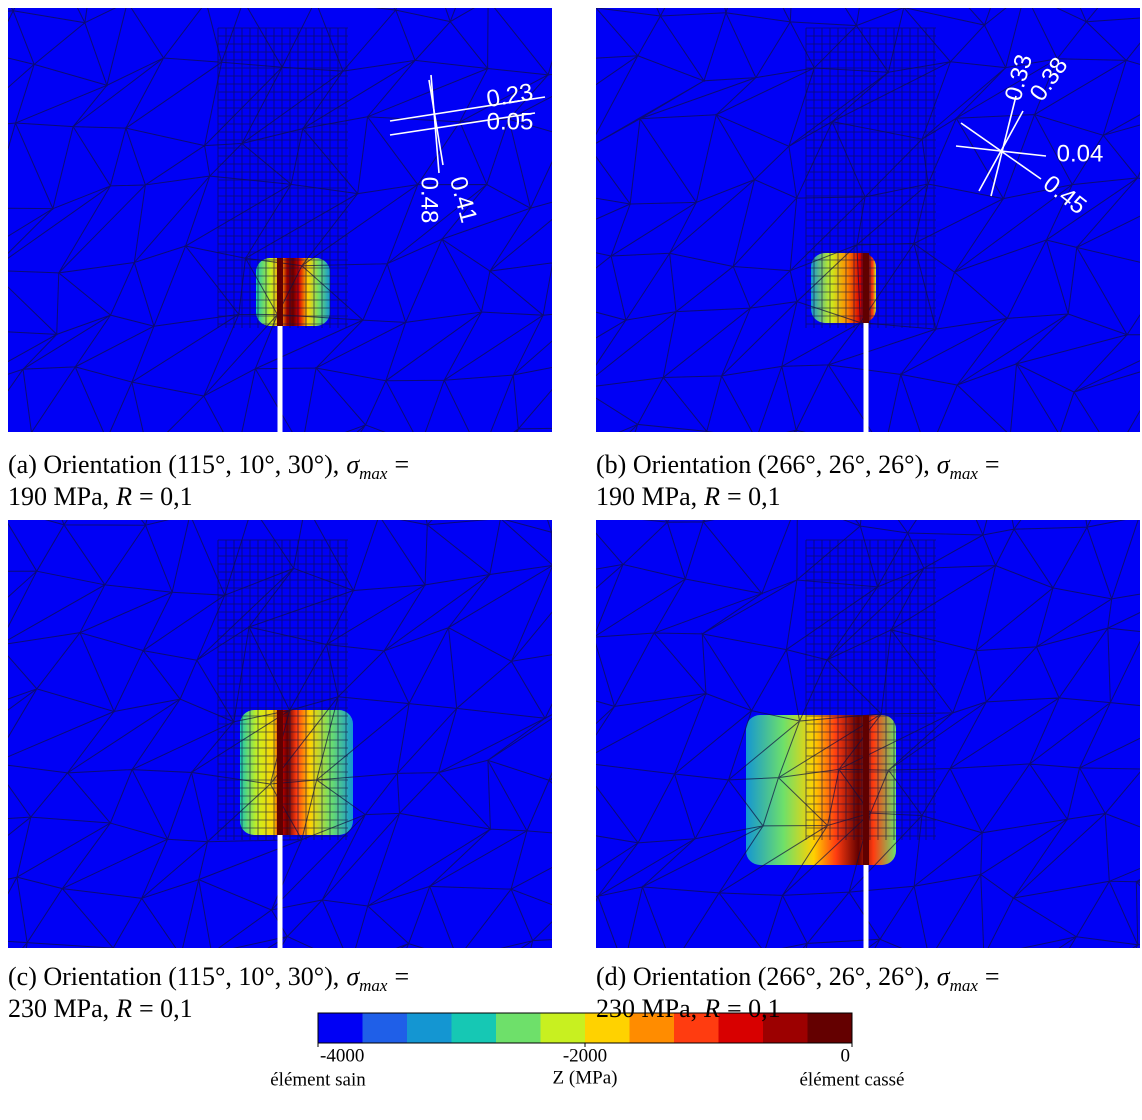 The image size is (1142, 1120). Describe the element at coordinates (852, 1079) in the screenshot. I see `colorbar-right-label: élément cassé` at that location.